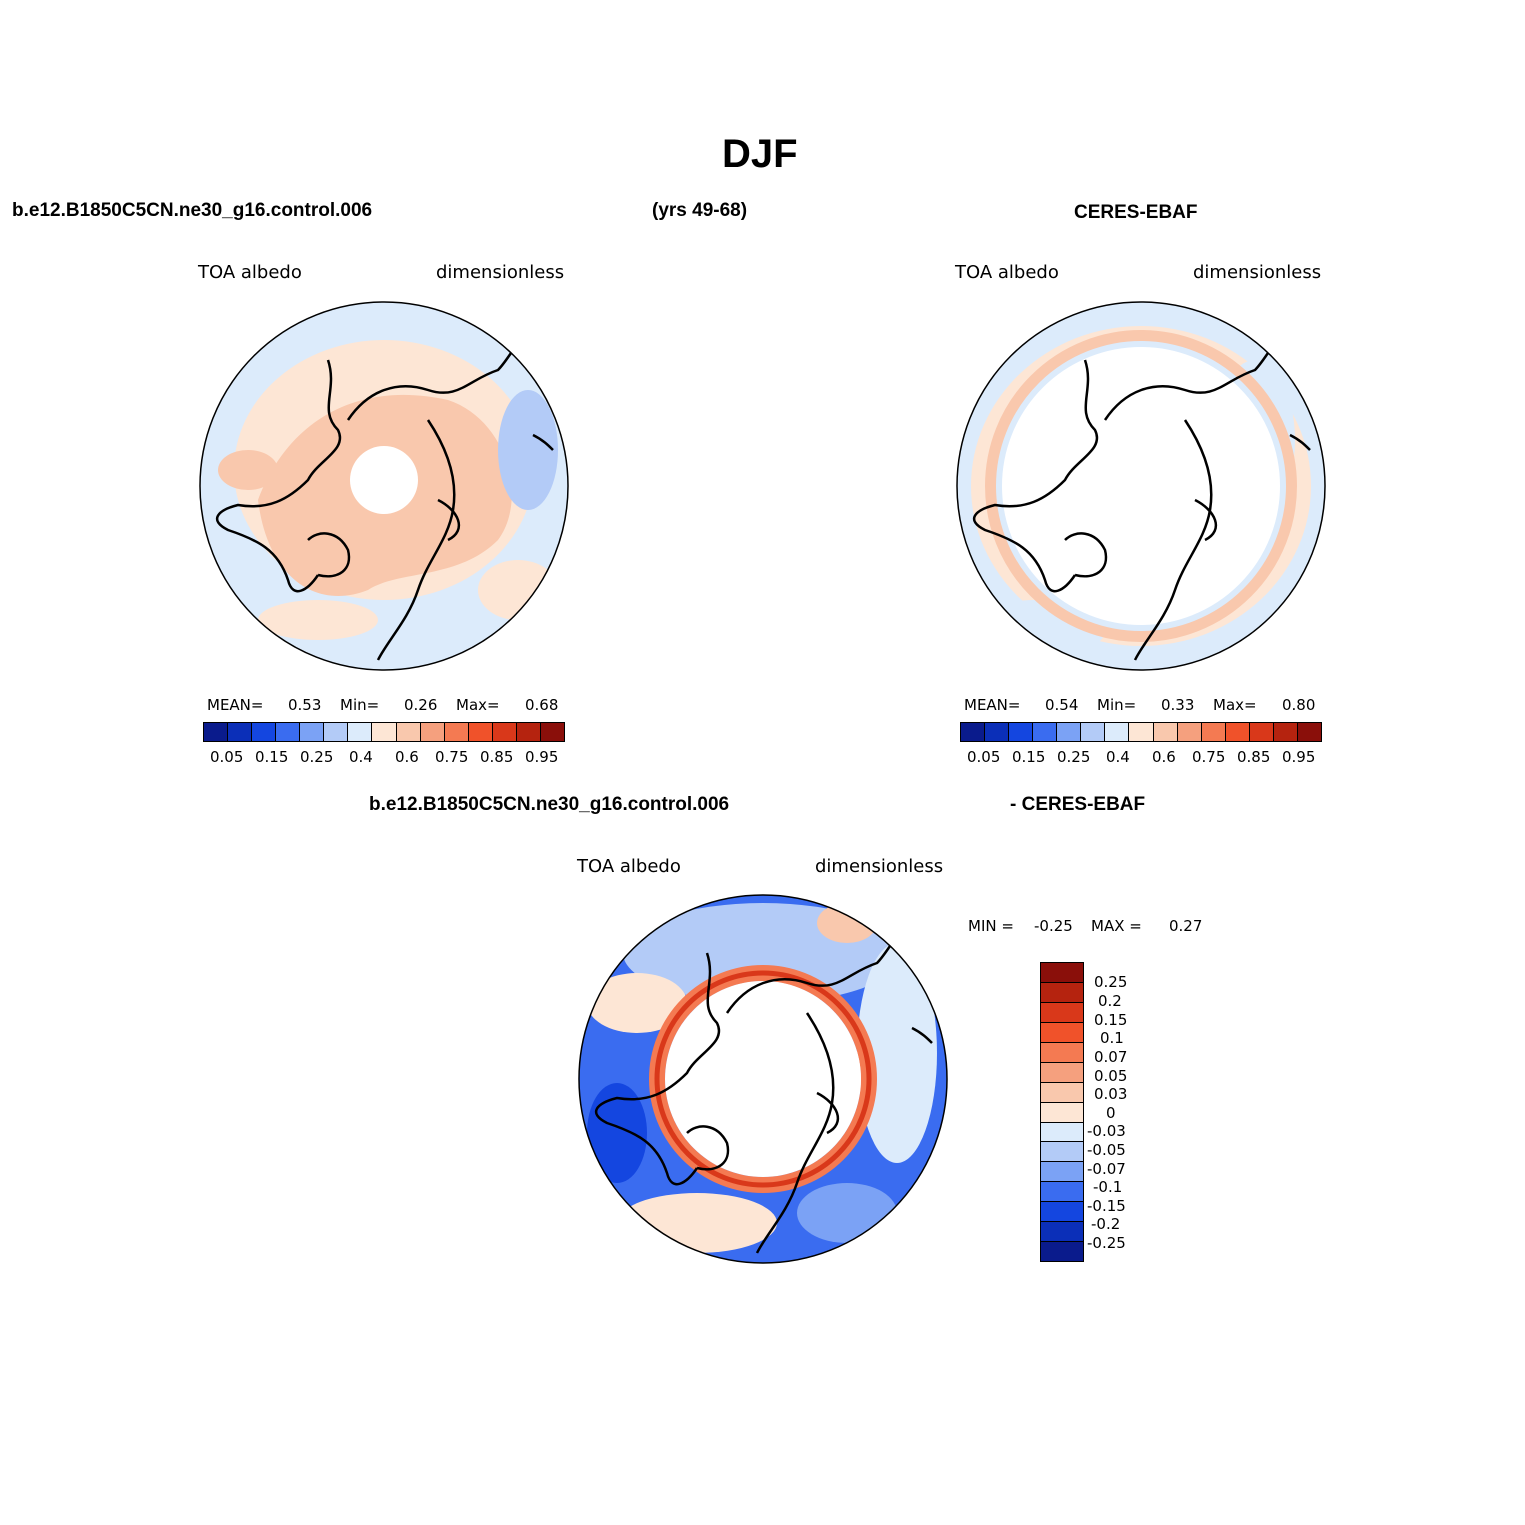 This screenshot has width=1525, height=1525. What do you see at coordinates (1029, 757) in the screenshot?
I see `obs-colorbar-tick: 0.15` at bounding box center [1029, 757].